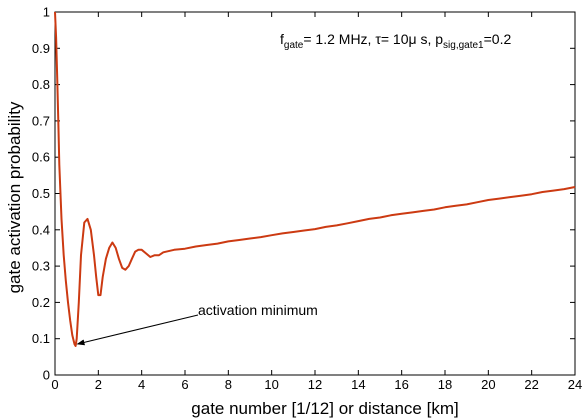  Describe the element at coordinates (98, 384) in the screenshot. I see `x-tick-label: 2` at that location.